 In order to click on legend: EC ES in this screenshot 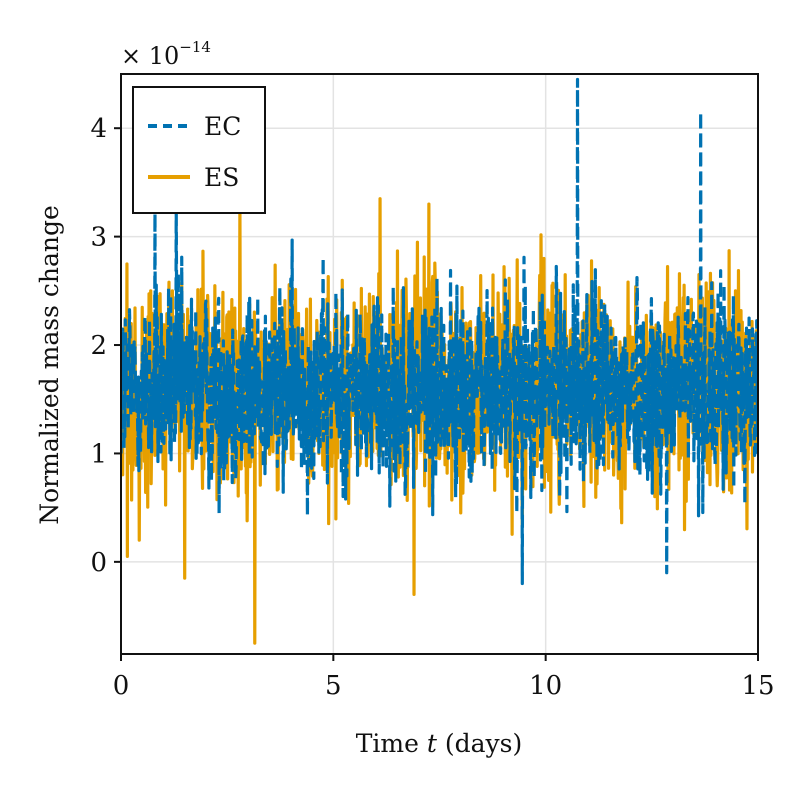, I will do `click(199, 150)`.